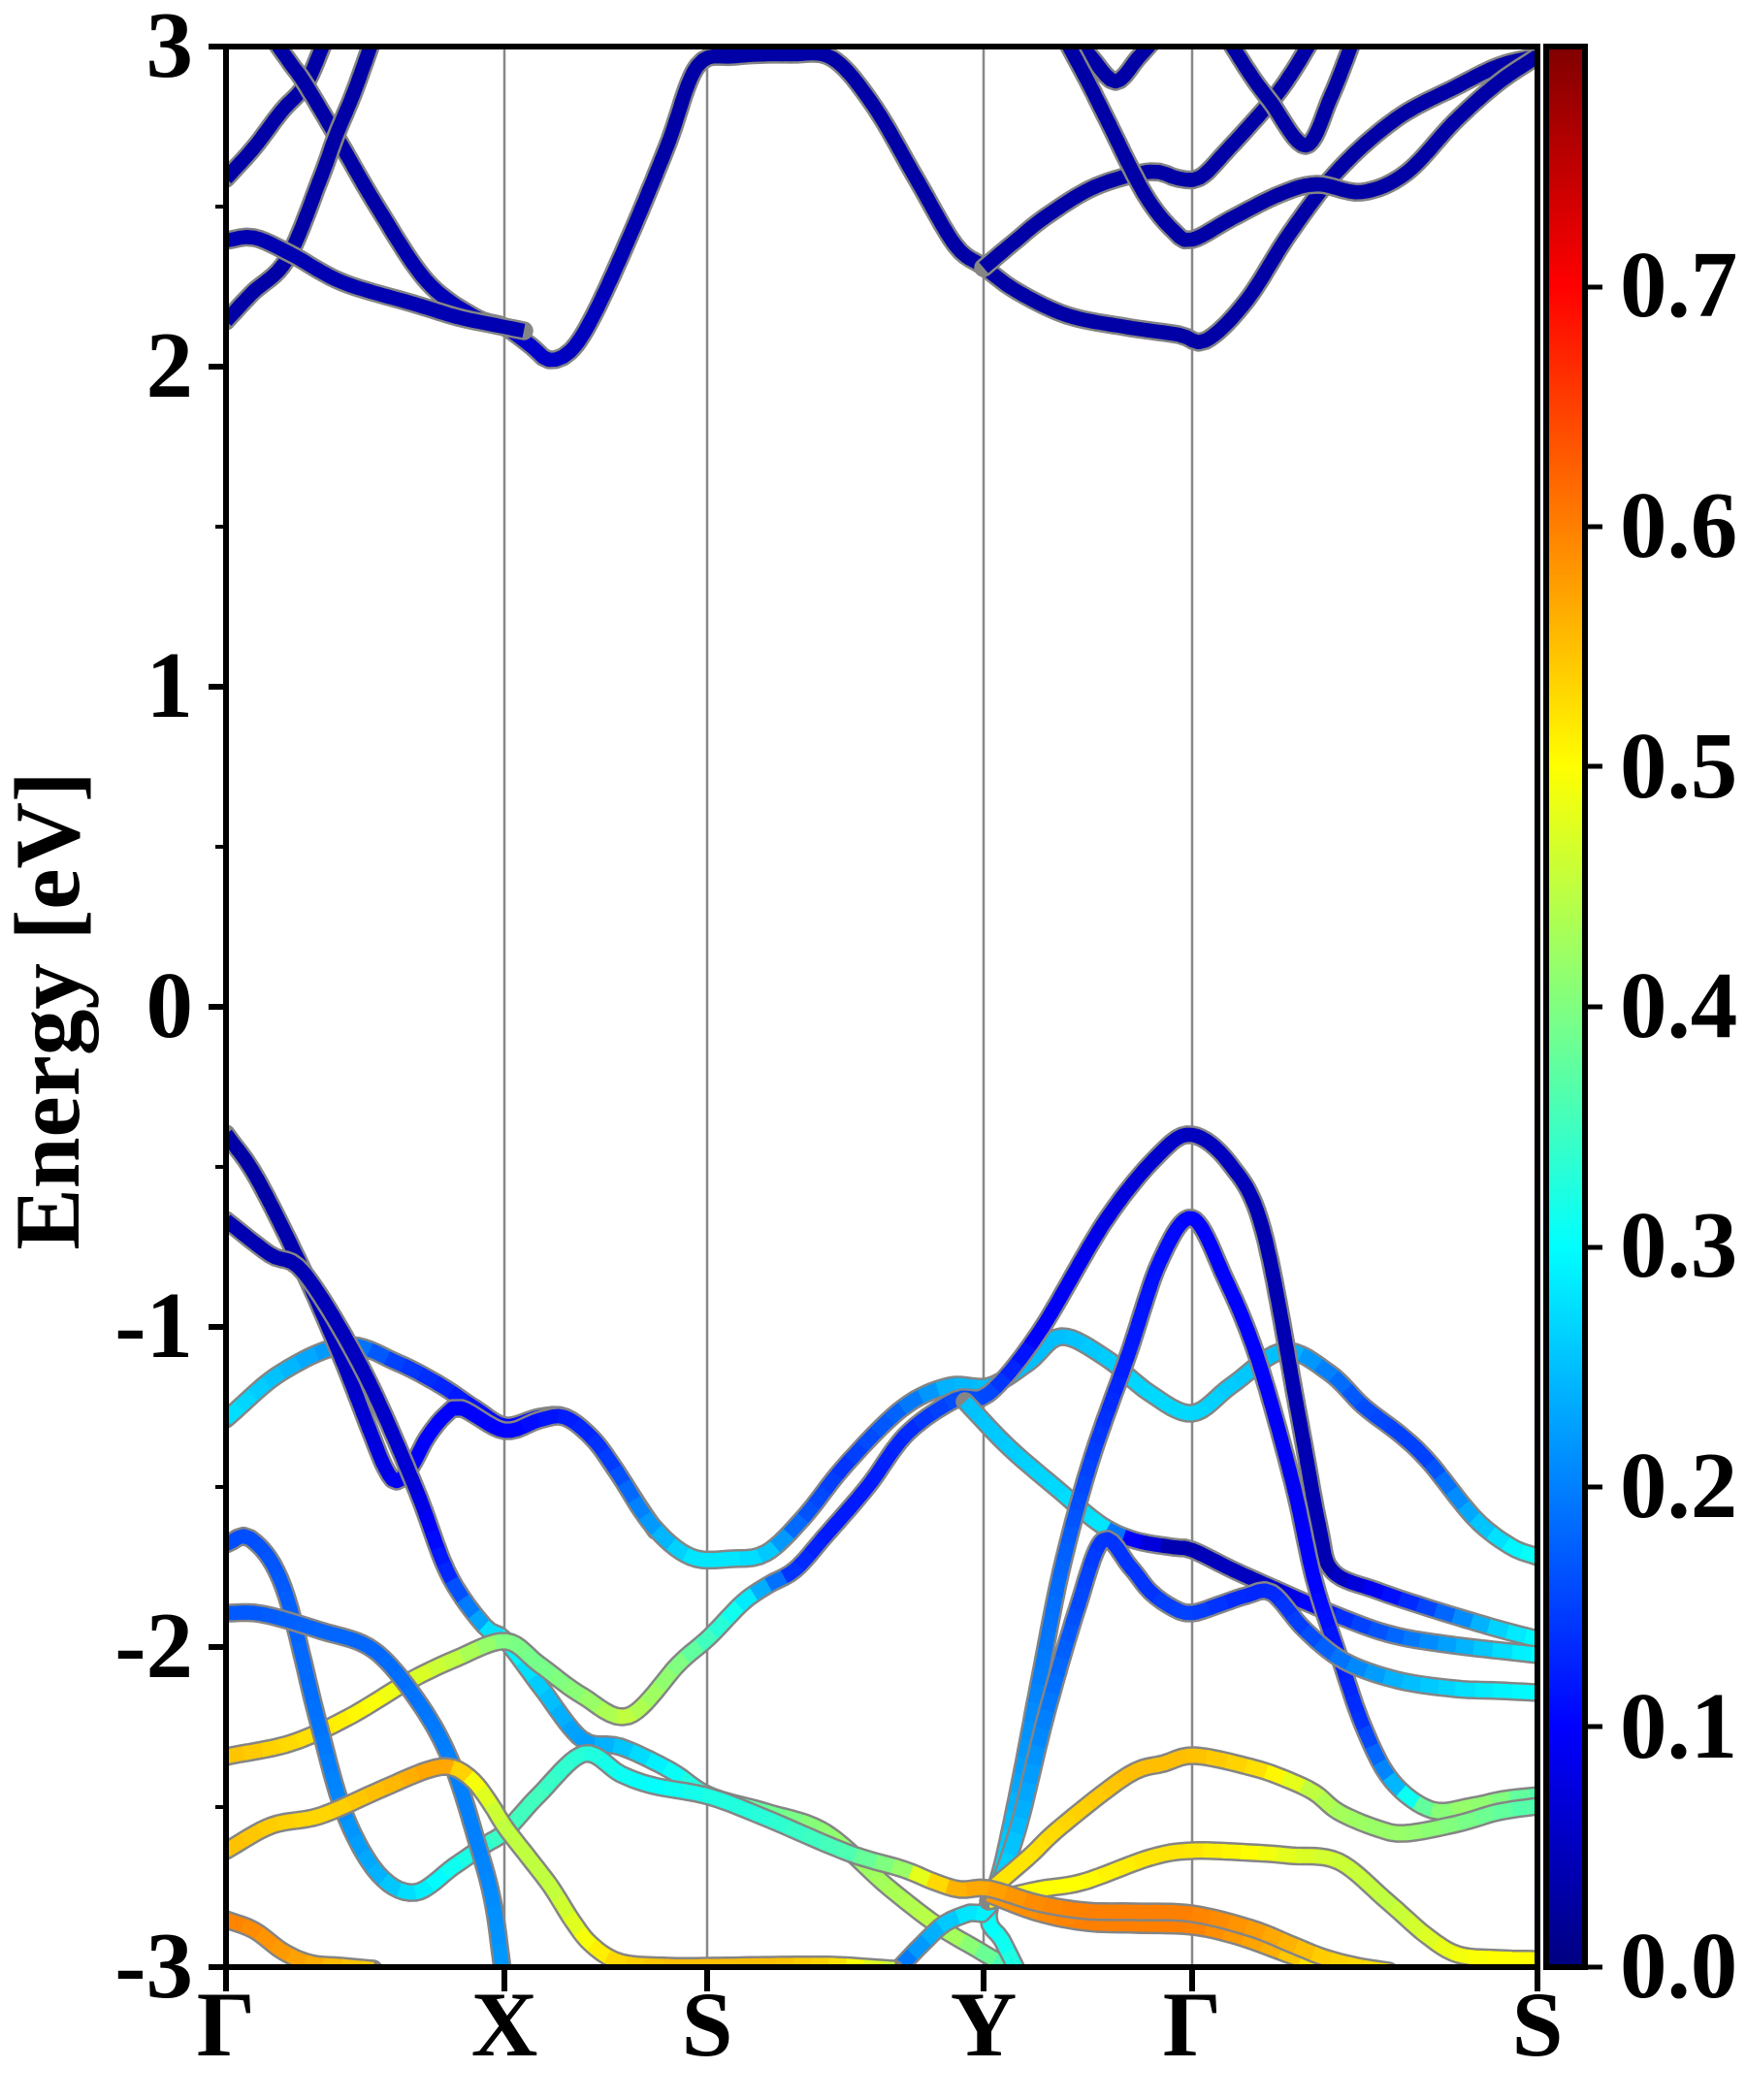 The width and height of the screenshot is (1746, 2100). I want to click on svg-text: 0.0, so click(1678, 1966).